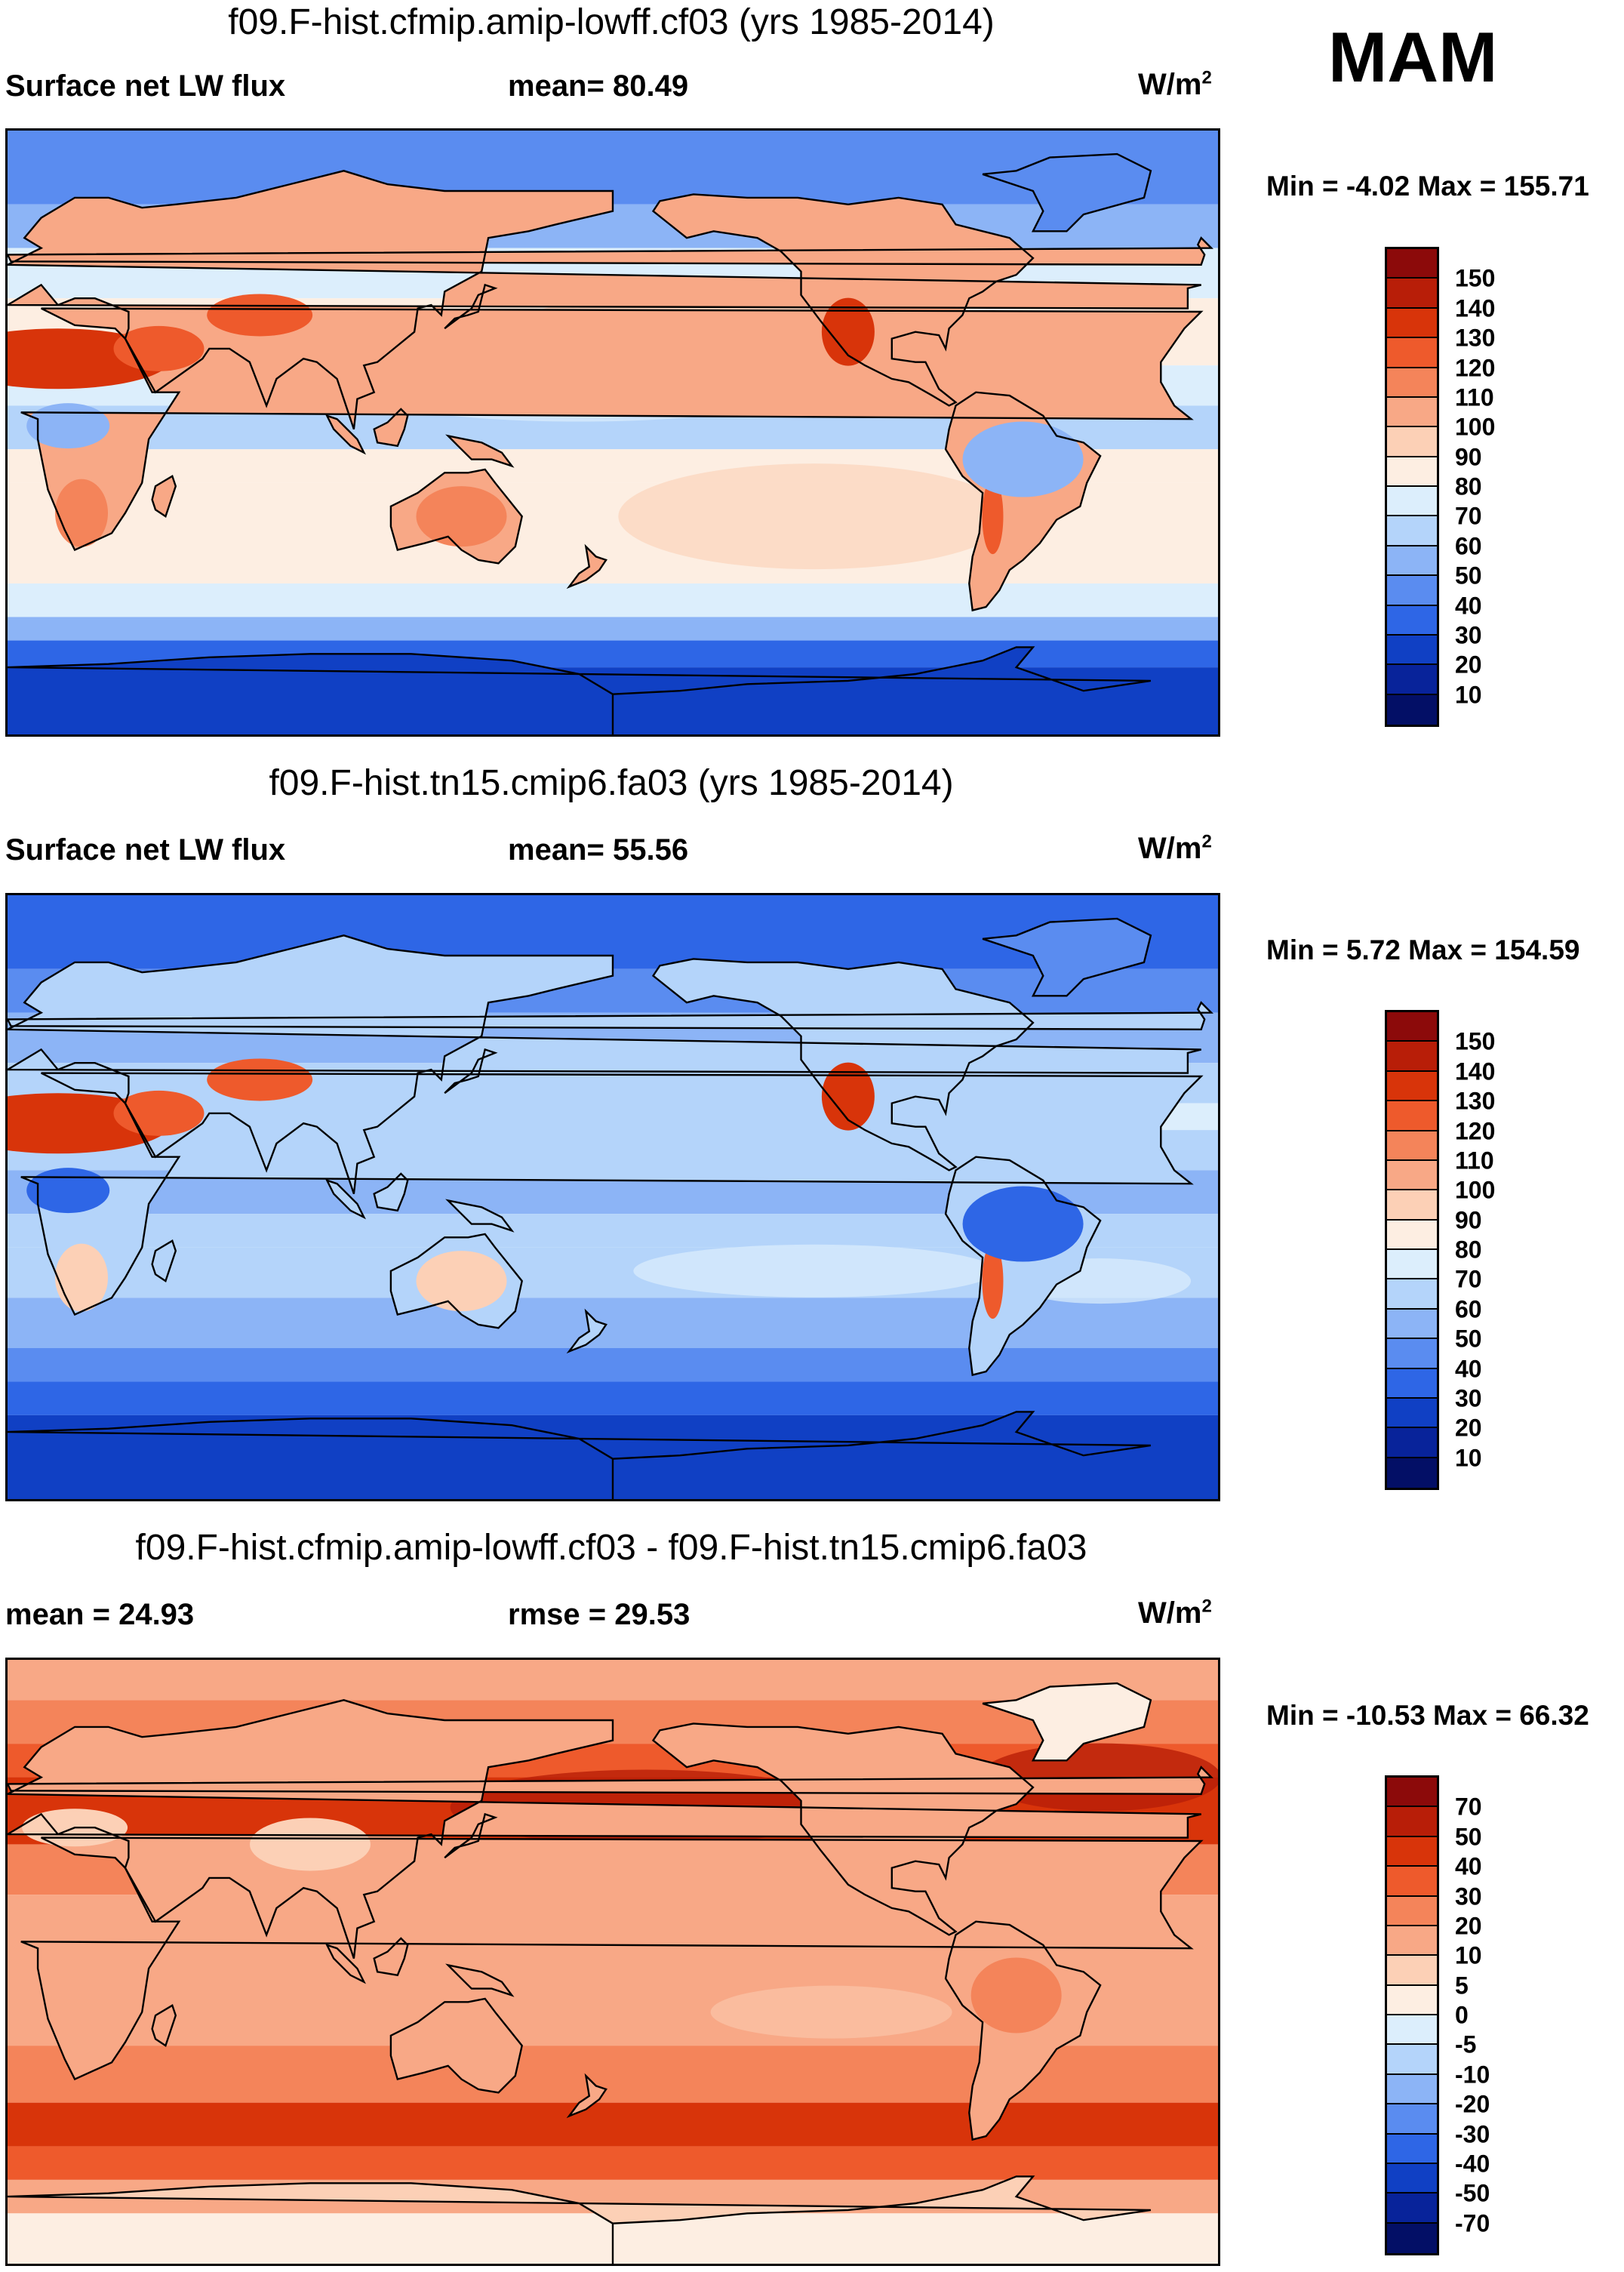 The width and height of the screenshot is (1624, 2272). Describe the element at coordinates (1475, 1071) in the screenshot. I see `colorbar-tick-label: 140` at that location.